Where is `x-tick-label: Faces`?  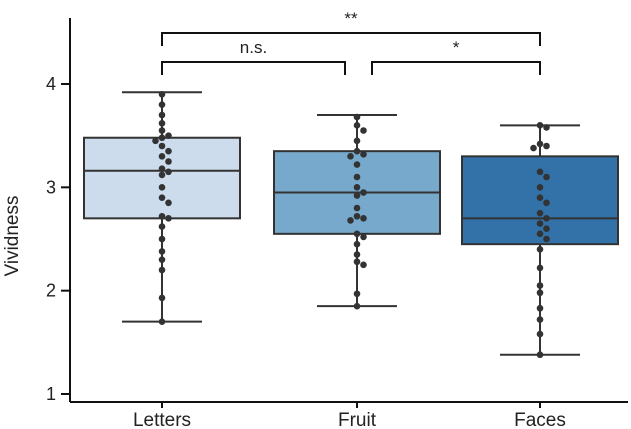 x-tick-label: Faces is located at coordinates (540, 419).